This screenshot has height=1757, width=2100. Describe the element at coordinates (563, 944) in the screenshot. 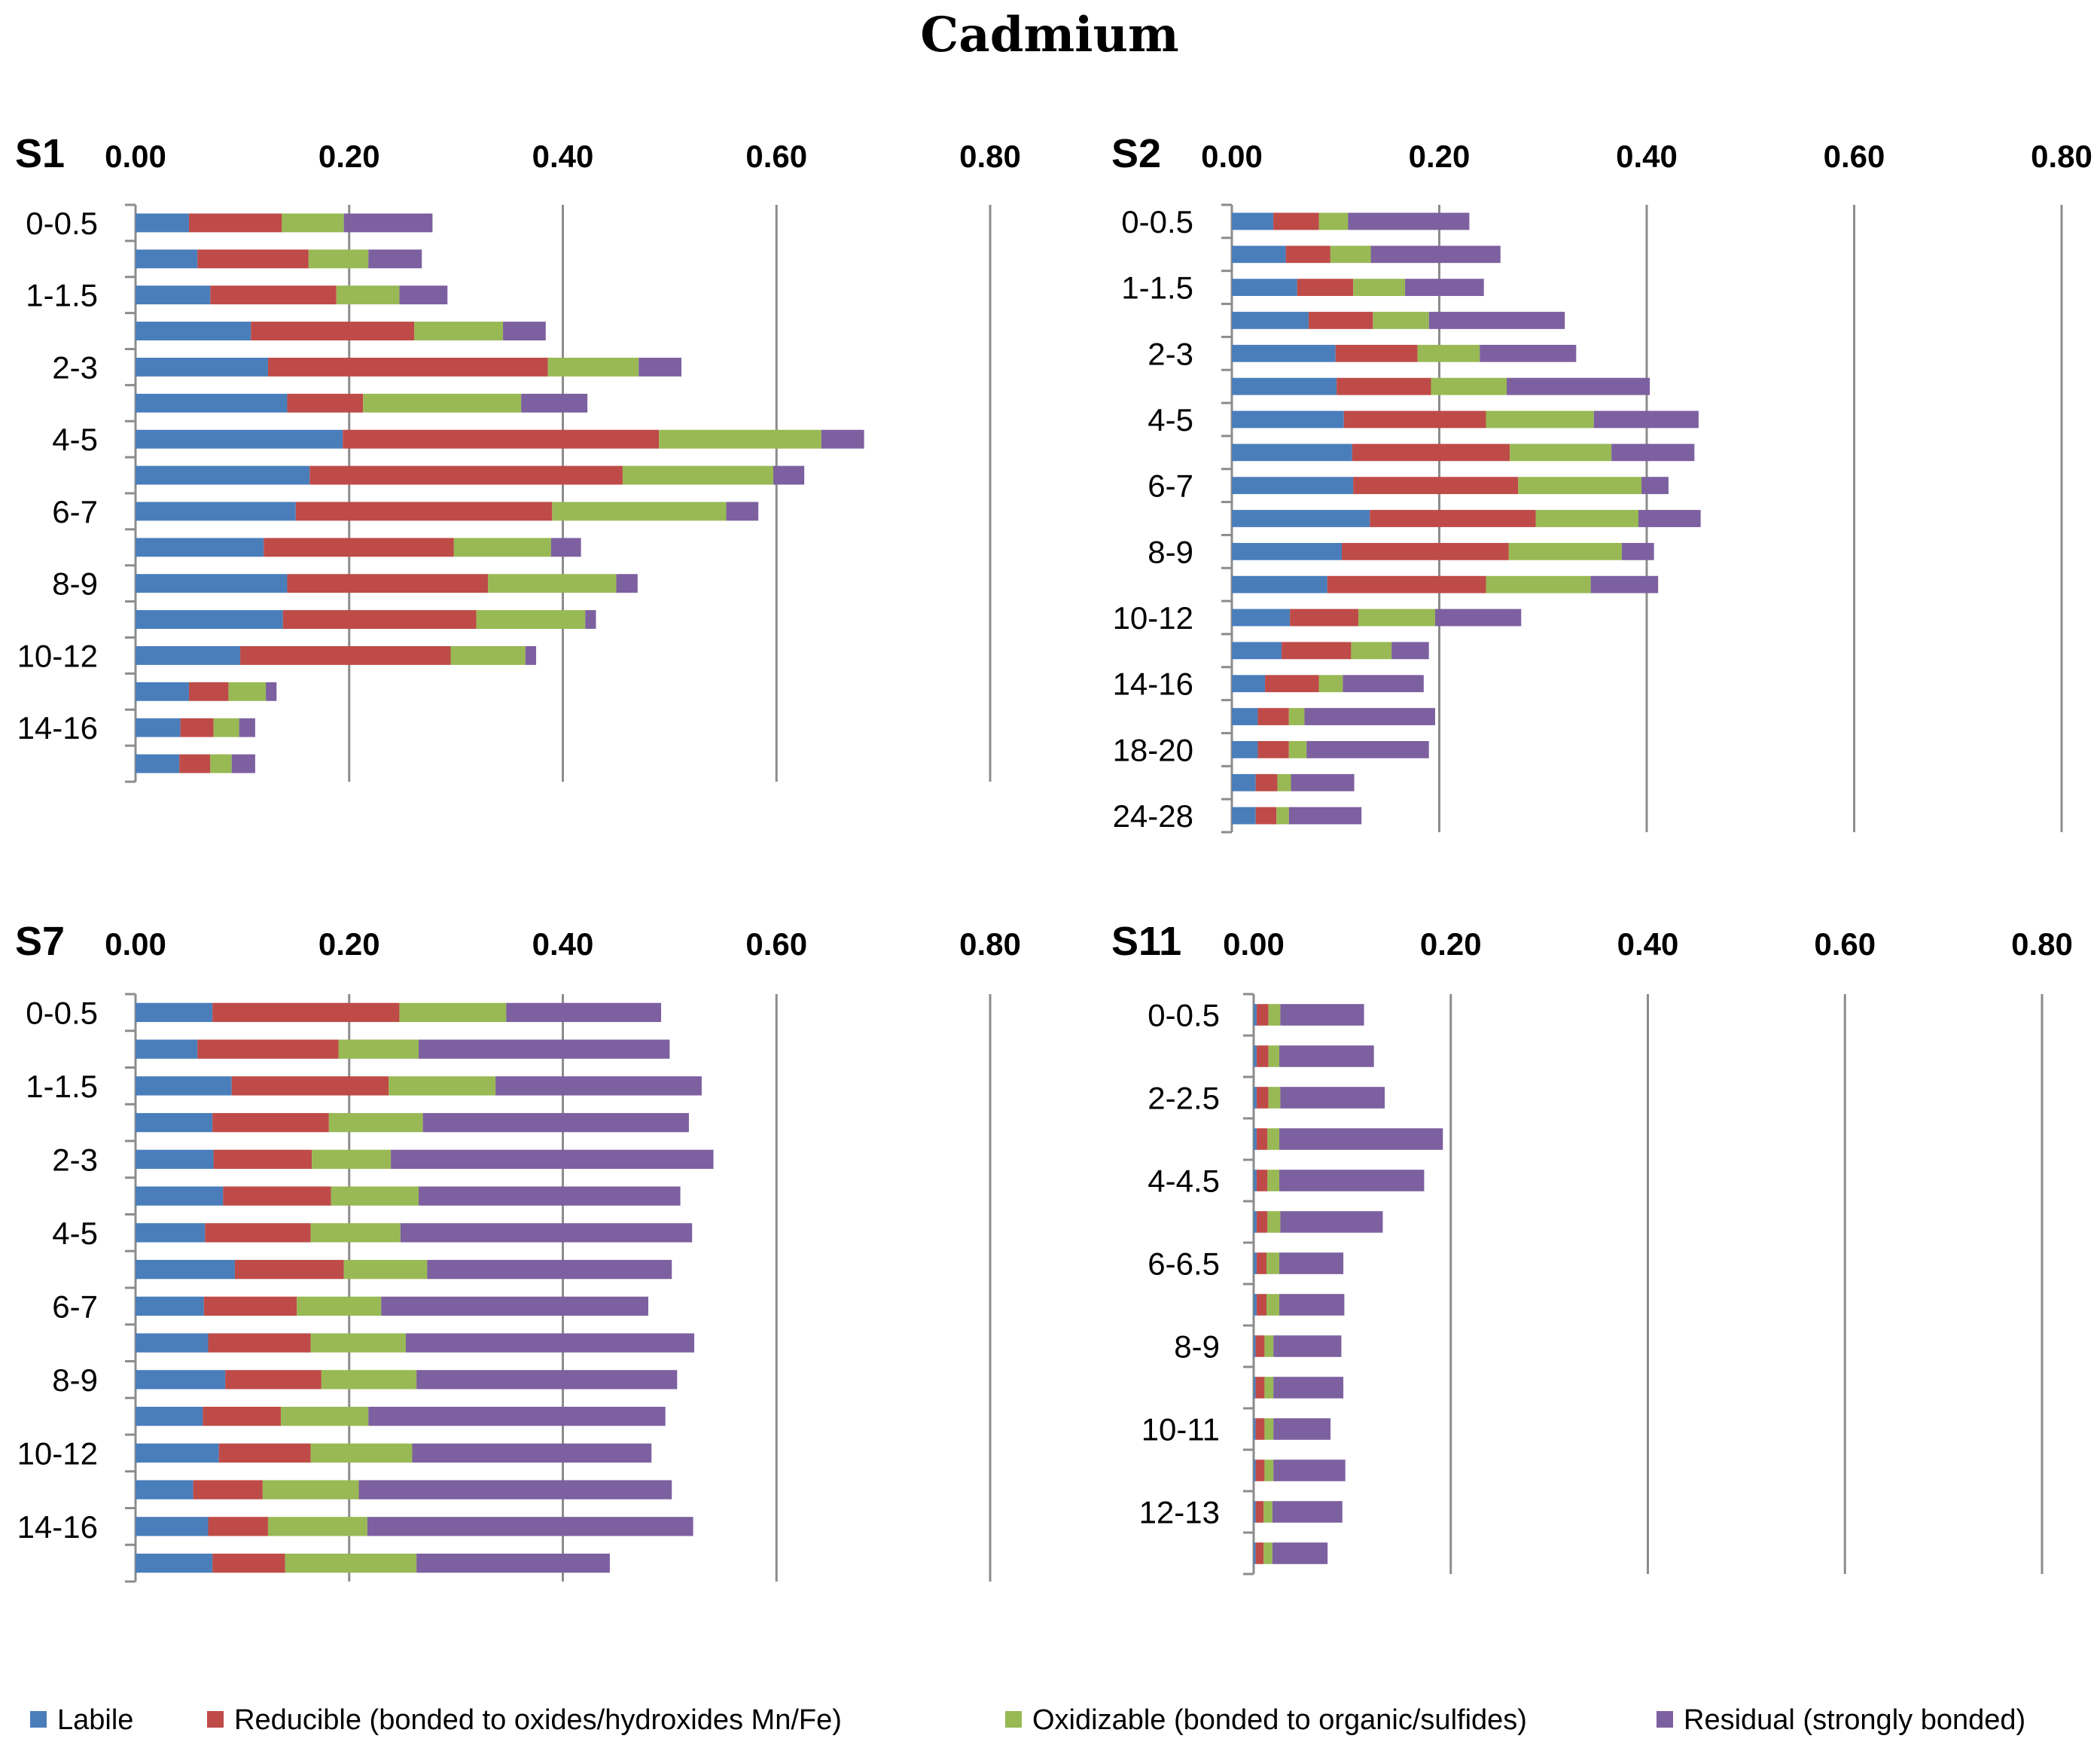

I see `x-tick-label: 0.40` at that location.